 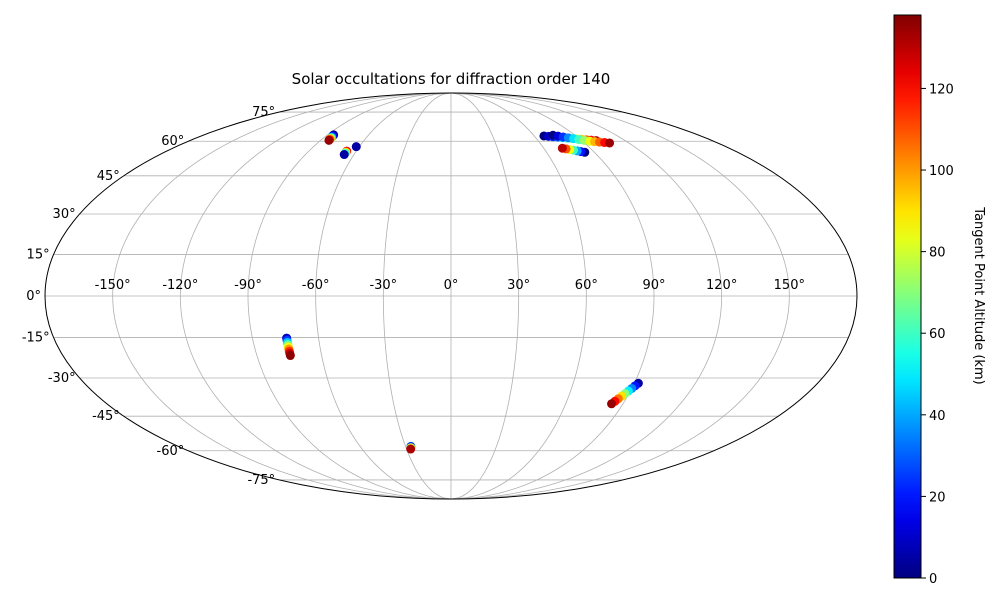 I want to click on lon-tick-label: 0°, so click(x=451, y=285).